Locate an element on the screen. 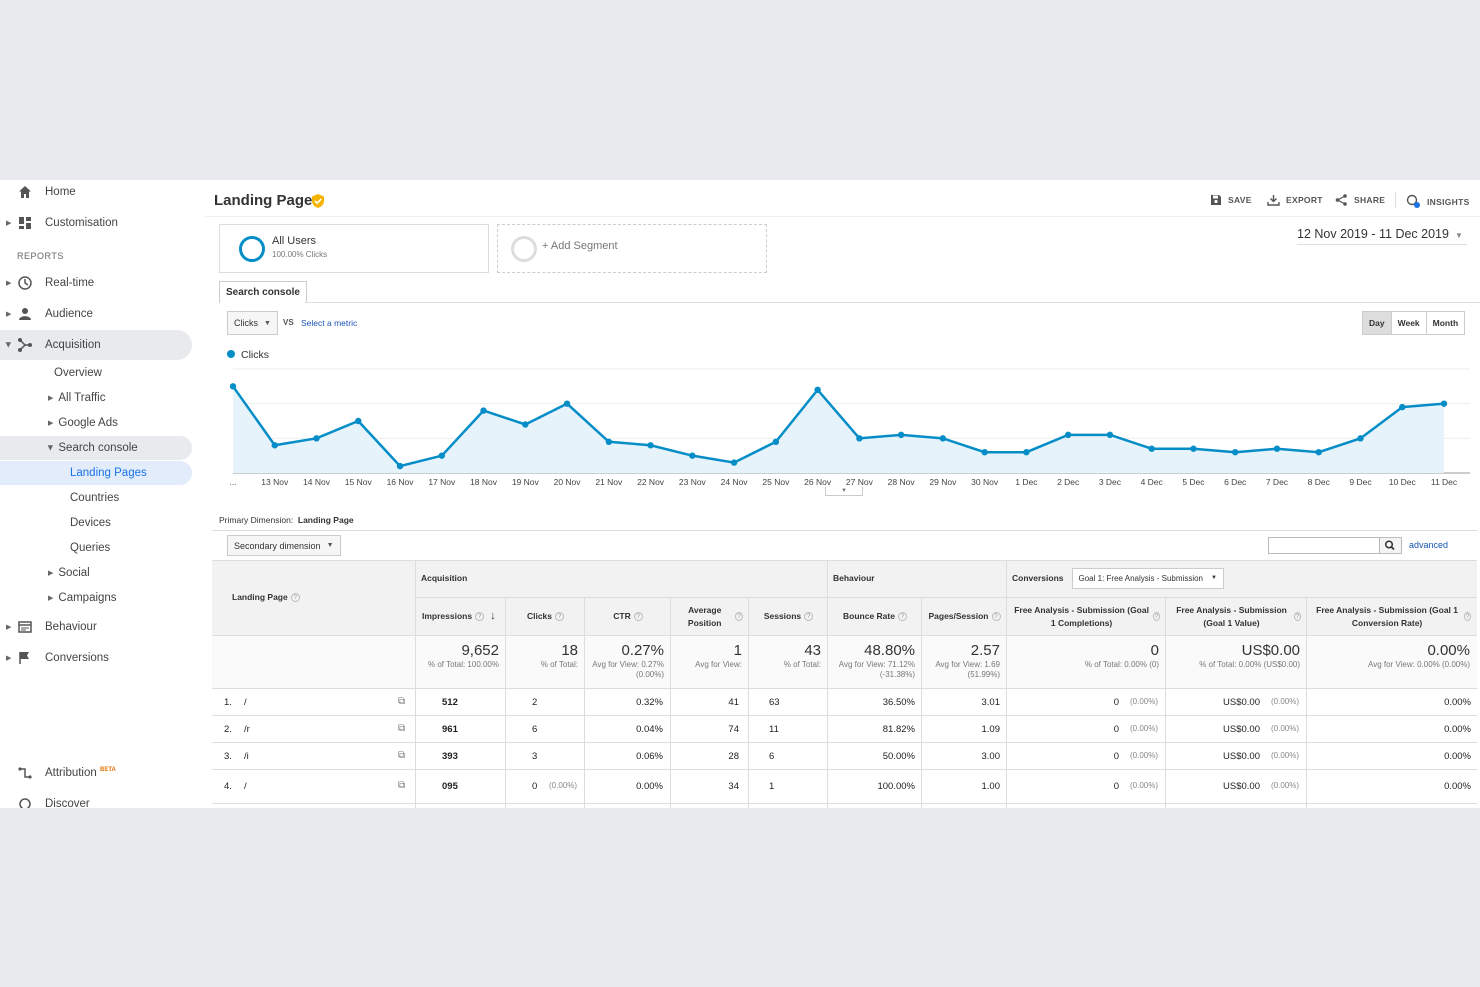 Image resolution: width=1480 pixels, height=987 pixels. insights-button: INSIGHTS is located at coordinates (1438, 201).